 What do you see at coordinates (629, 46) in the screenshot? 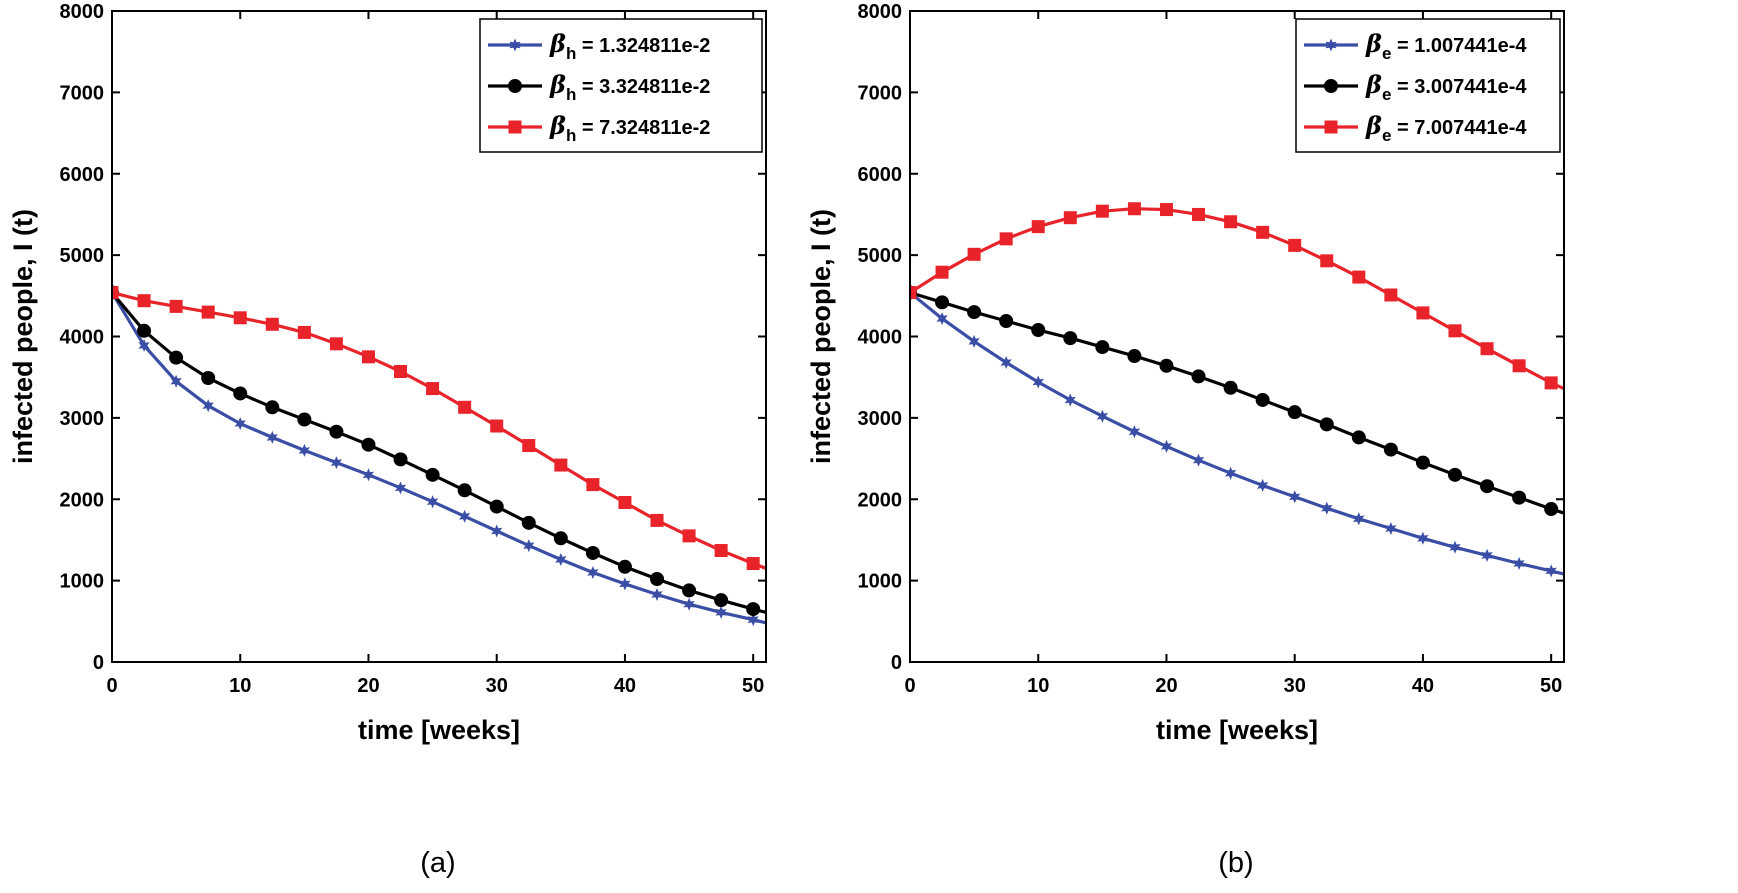
I see `legend-label: βh = 1.324811e-2` at bounding box center [629, 46].